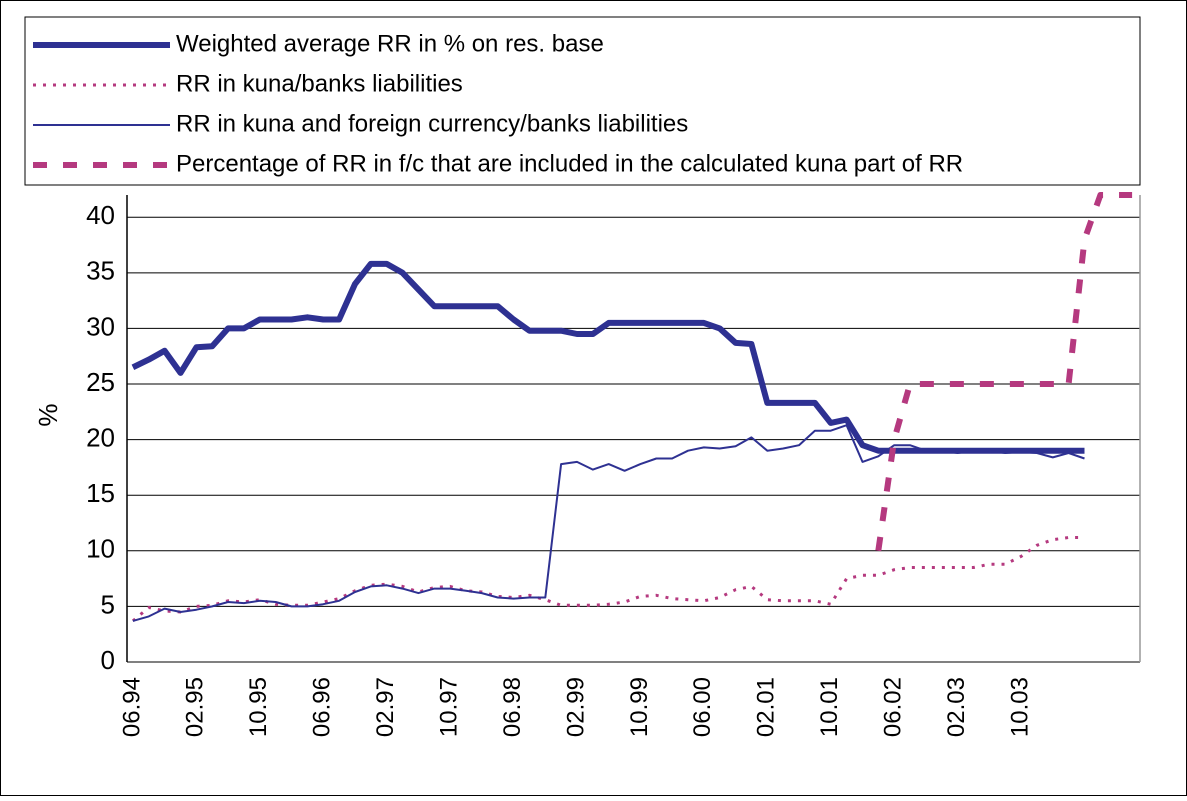 The width and height of the screenshot is (1187, 801). What do you see at coordinates (766, 707) in the screenshot?
I see `x-tick-label: 02.01` at bounding box center [766, 707].